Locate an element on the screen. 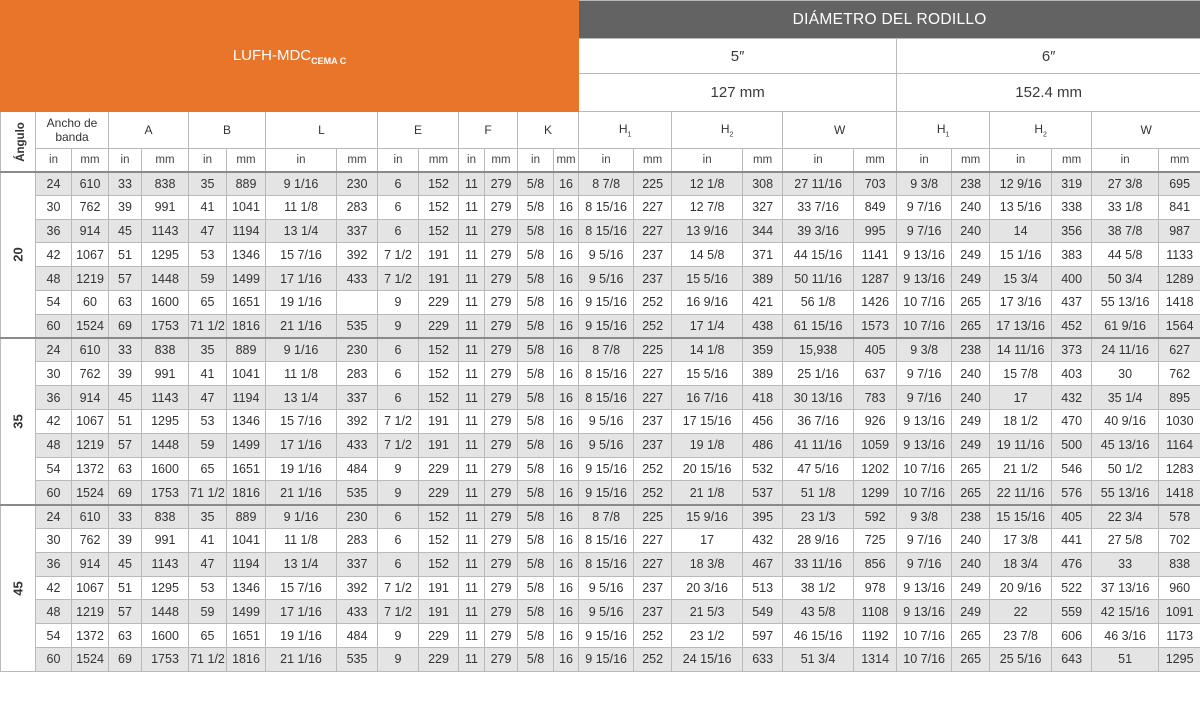 The width and height of the screenshot is (1200, 709). table-cell: 13 1/4 is located at coordinates (301, 397).